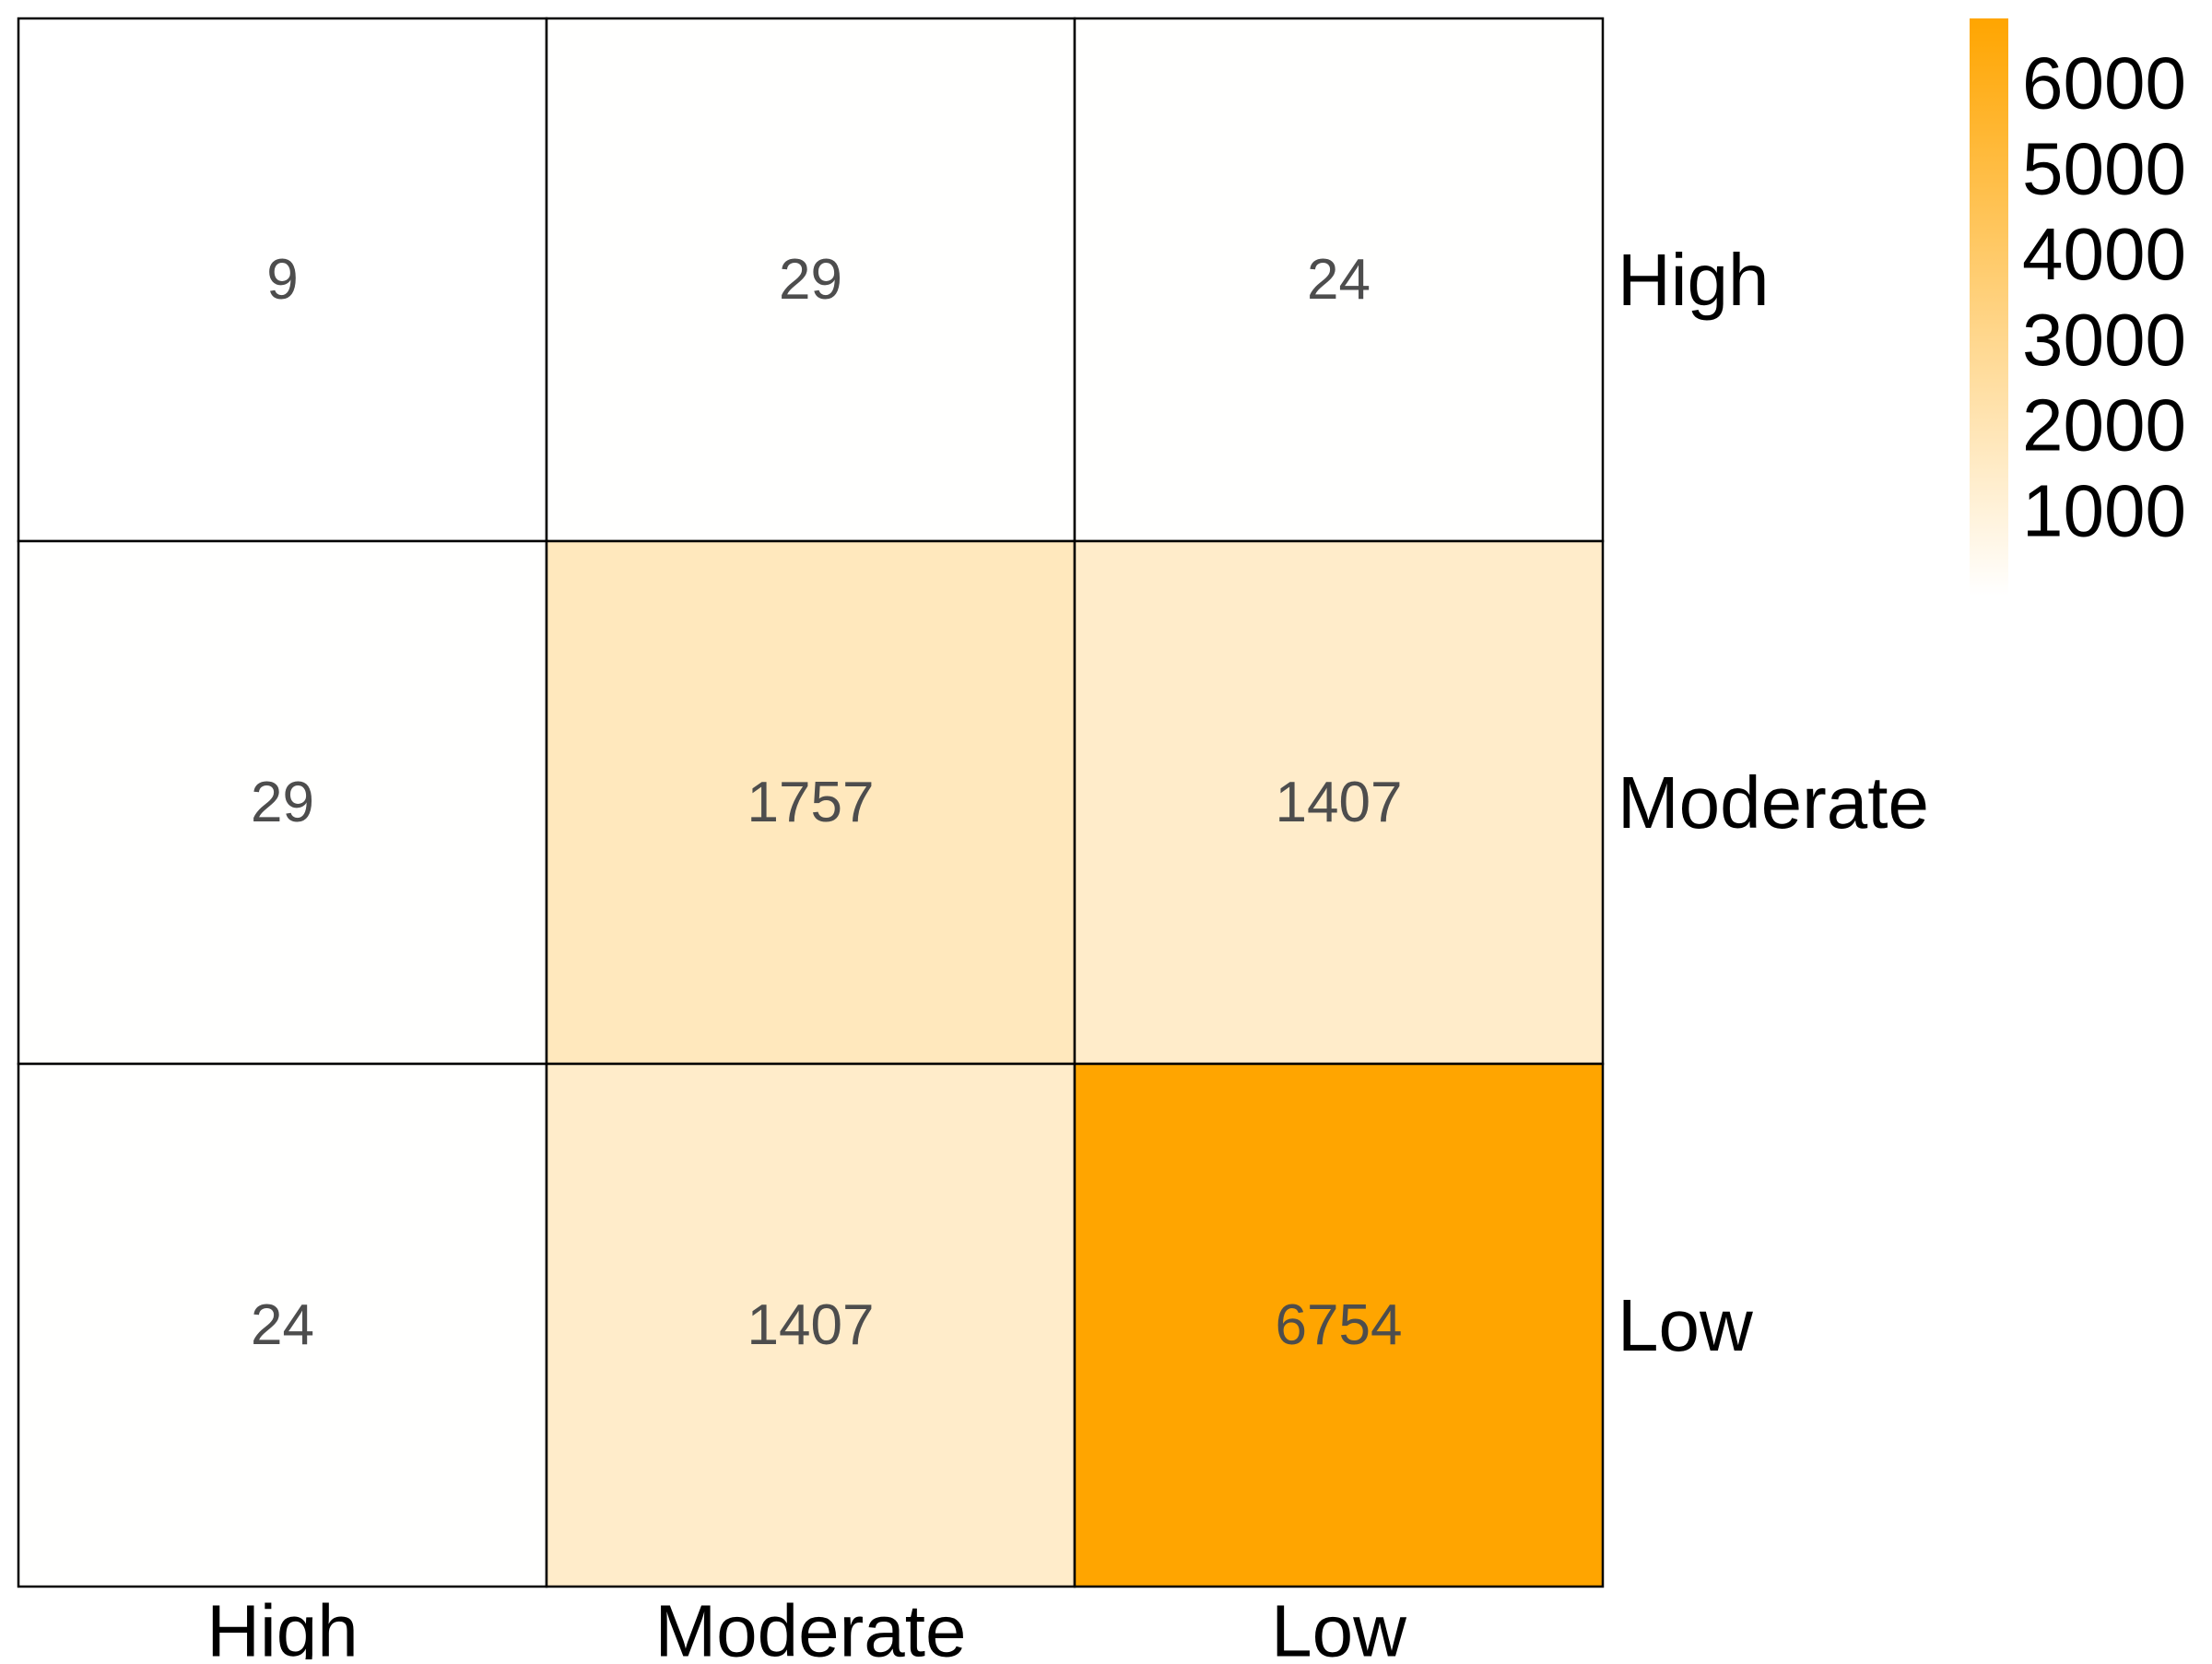  I want to click on cell-value-label: 1757, so click(811, 802).